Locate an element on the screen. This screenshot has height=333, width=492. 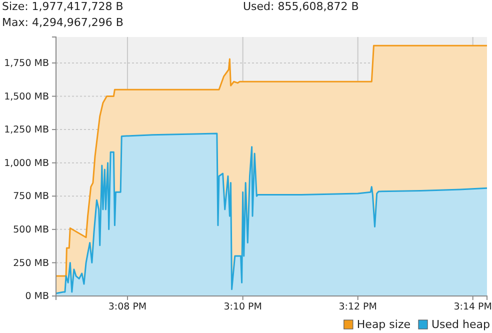
text: Used: 855,608,872 B is located at coordinates (301, 6).